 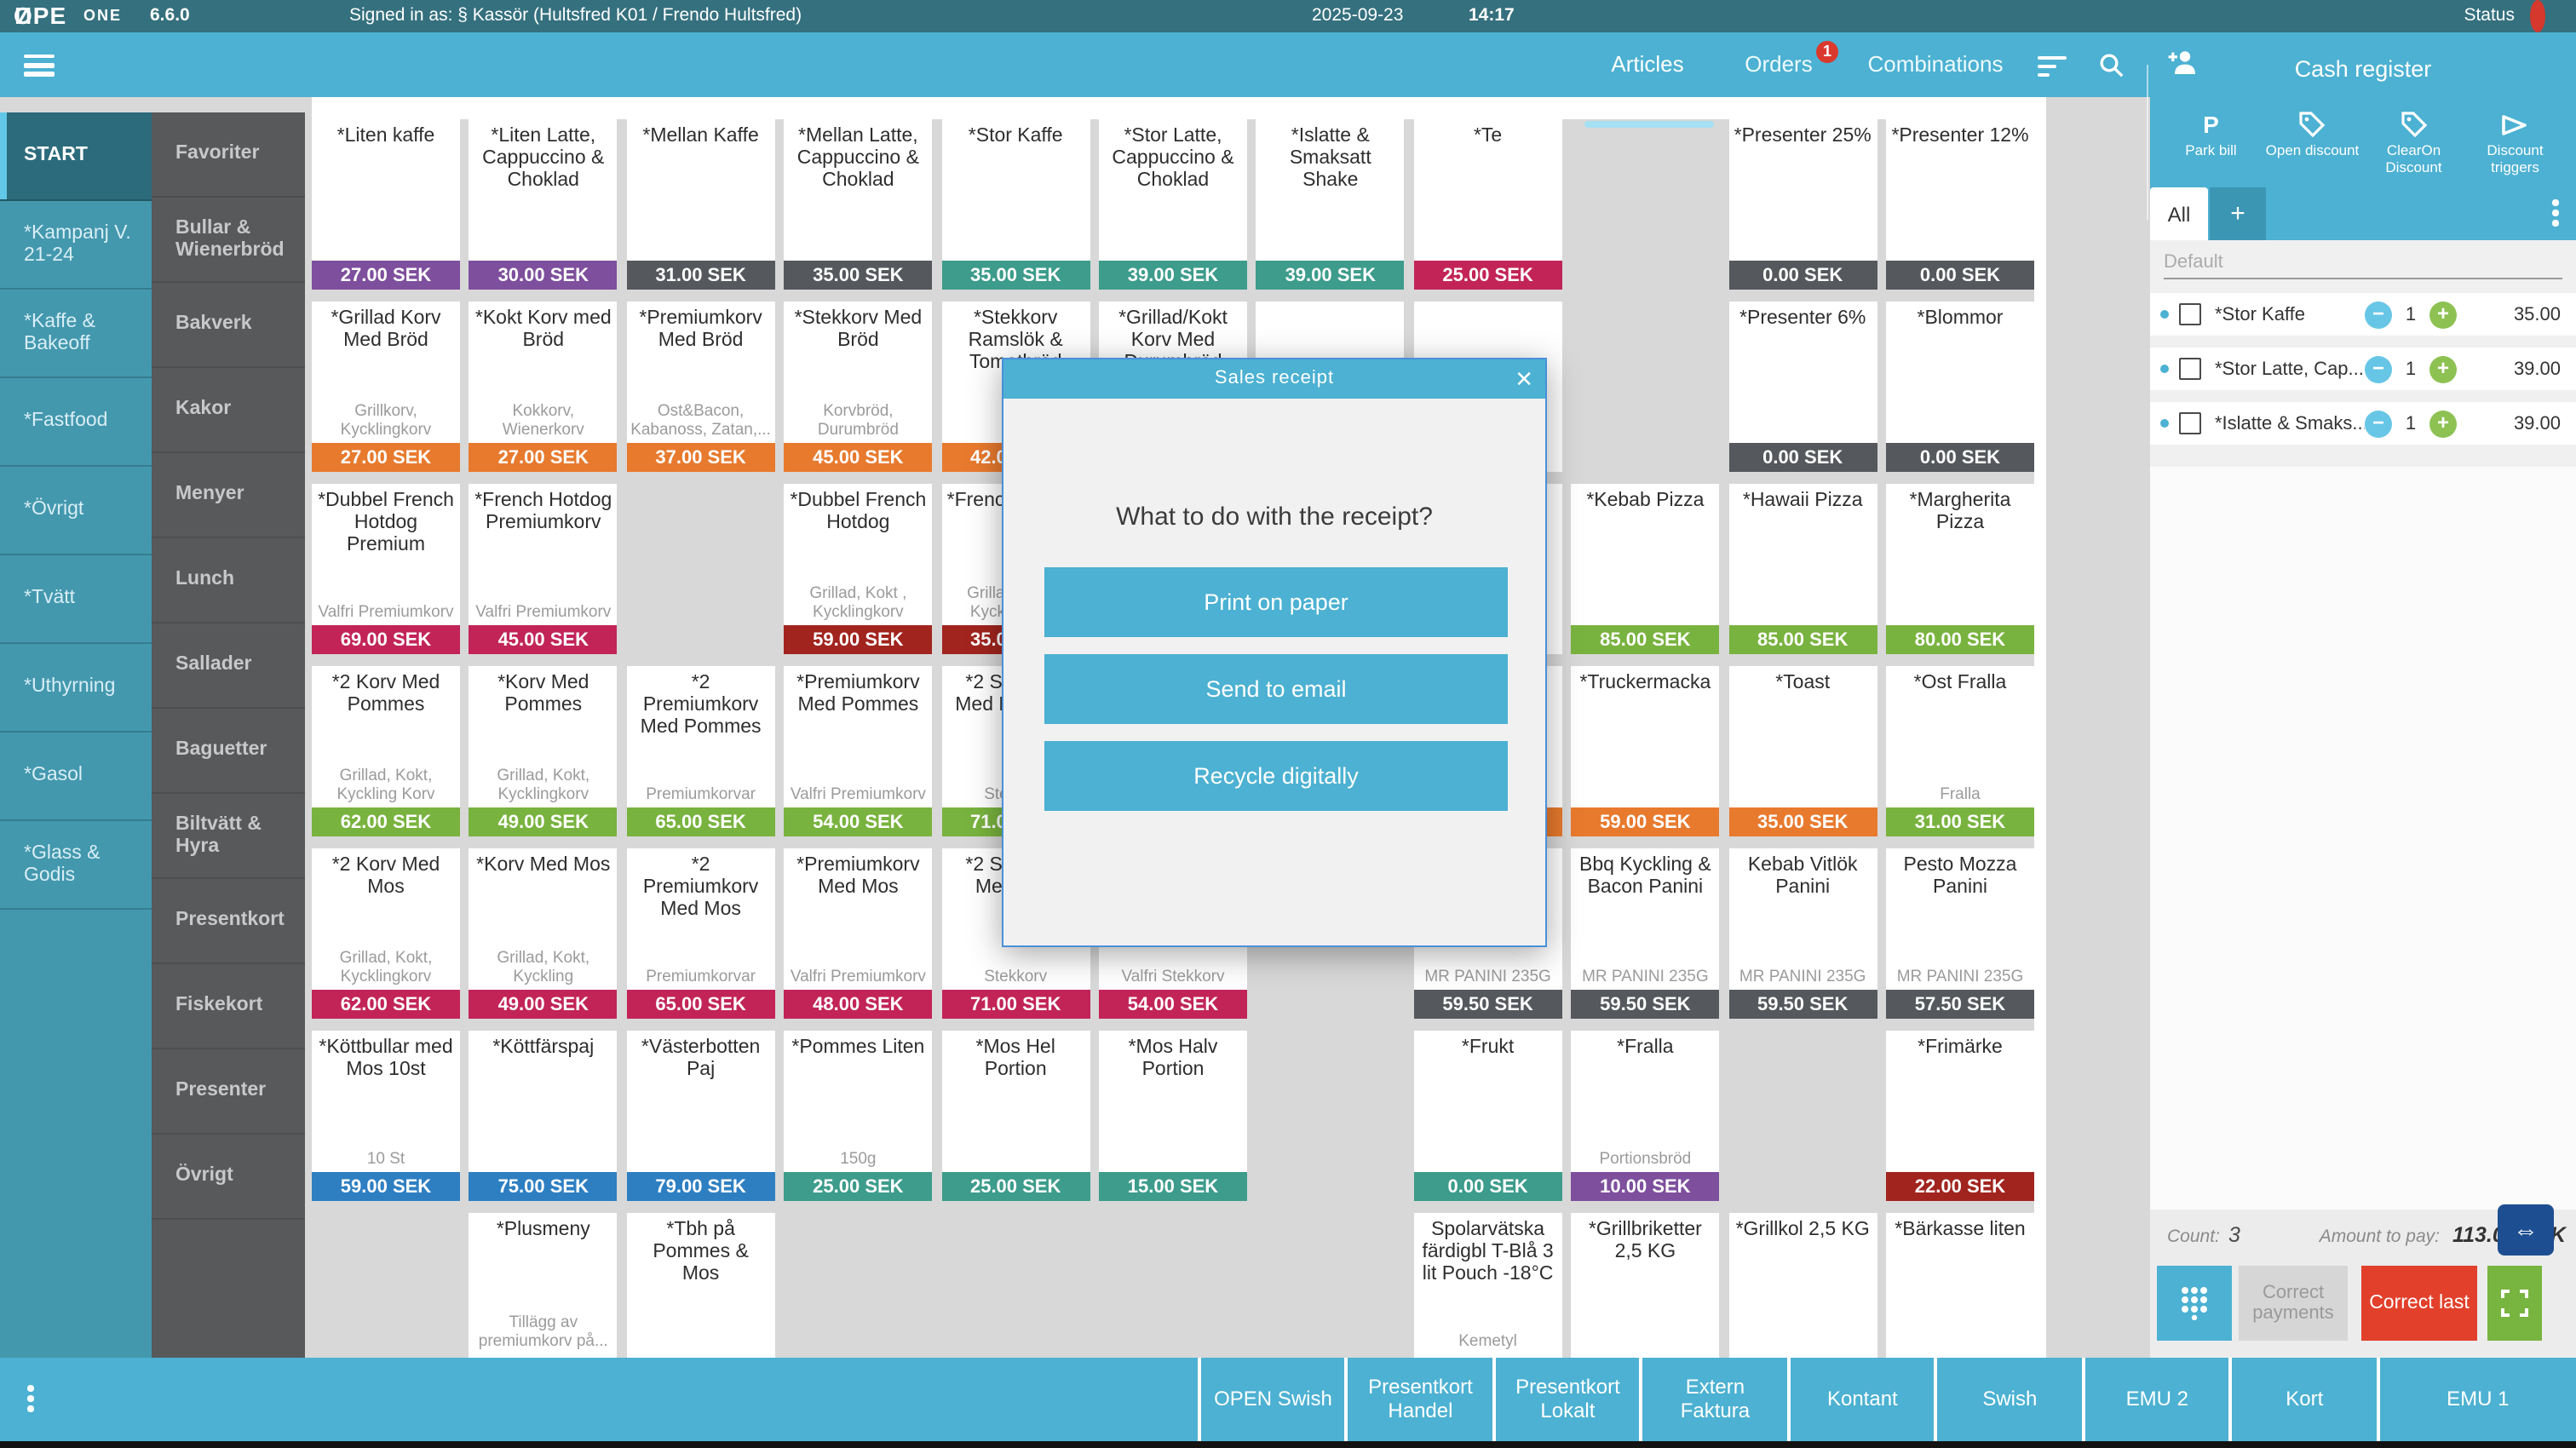 I want to click on product-tile: *Truckermacka 59.00 SEK, so click(x=1646, y=751).